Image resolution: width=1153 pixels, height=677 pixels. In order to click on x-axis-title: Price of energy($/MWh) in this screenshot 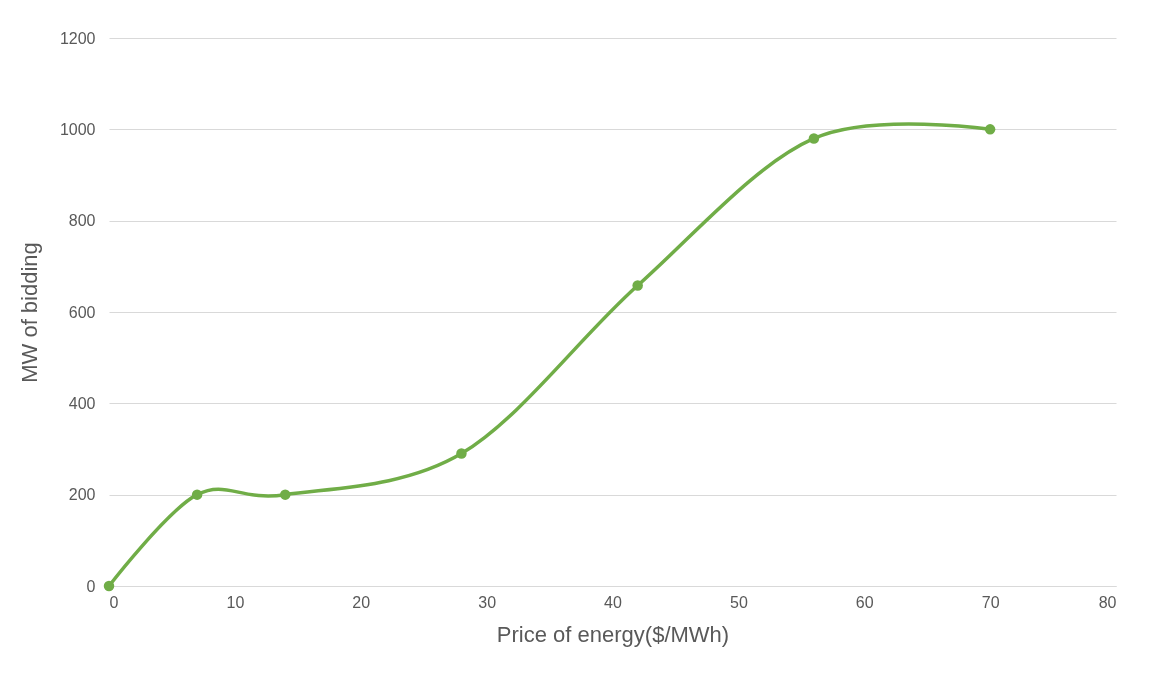, I will do `click(613, 634)`.